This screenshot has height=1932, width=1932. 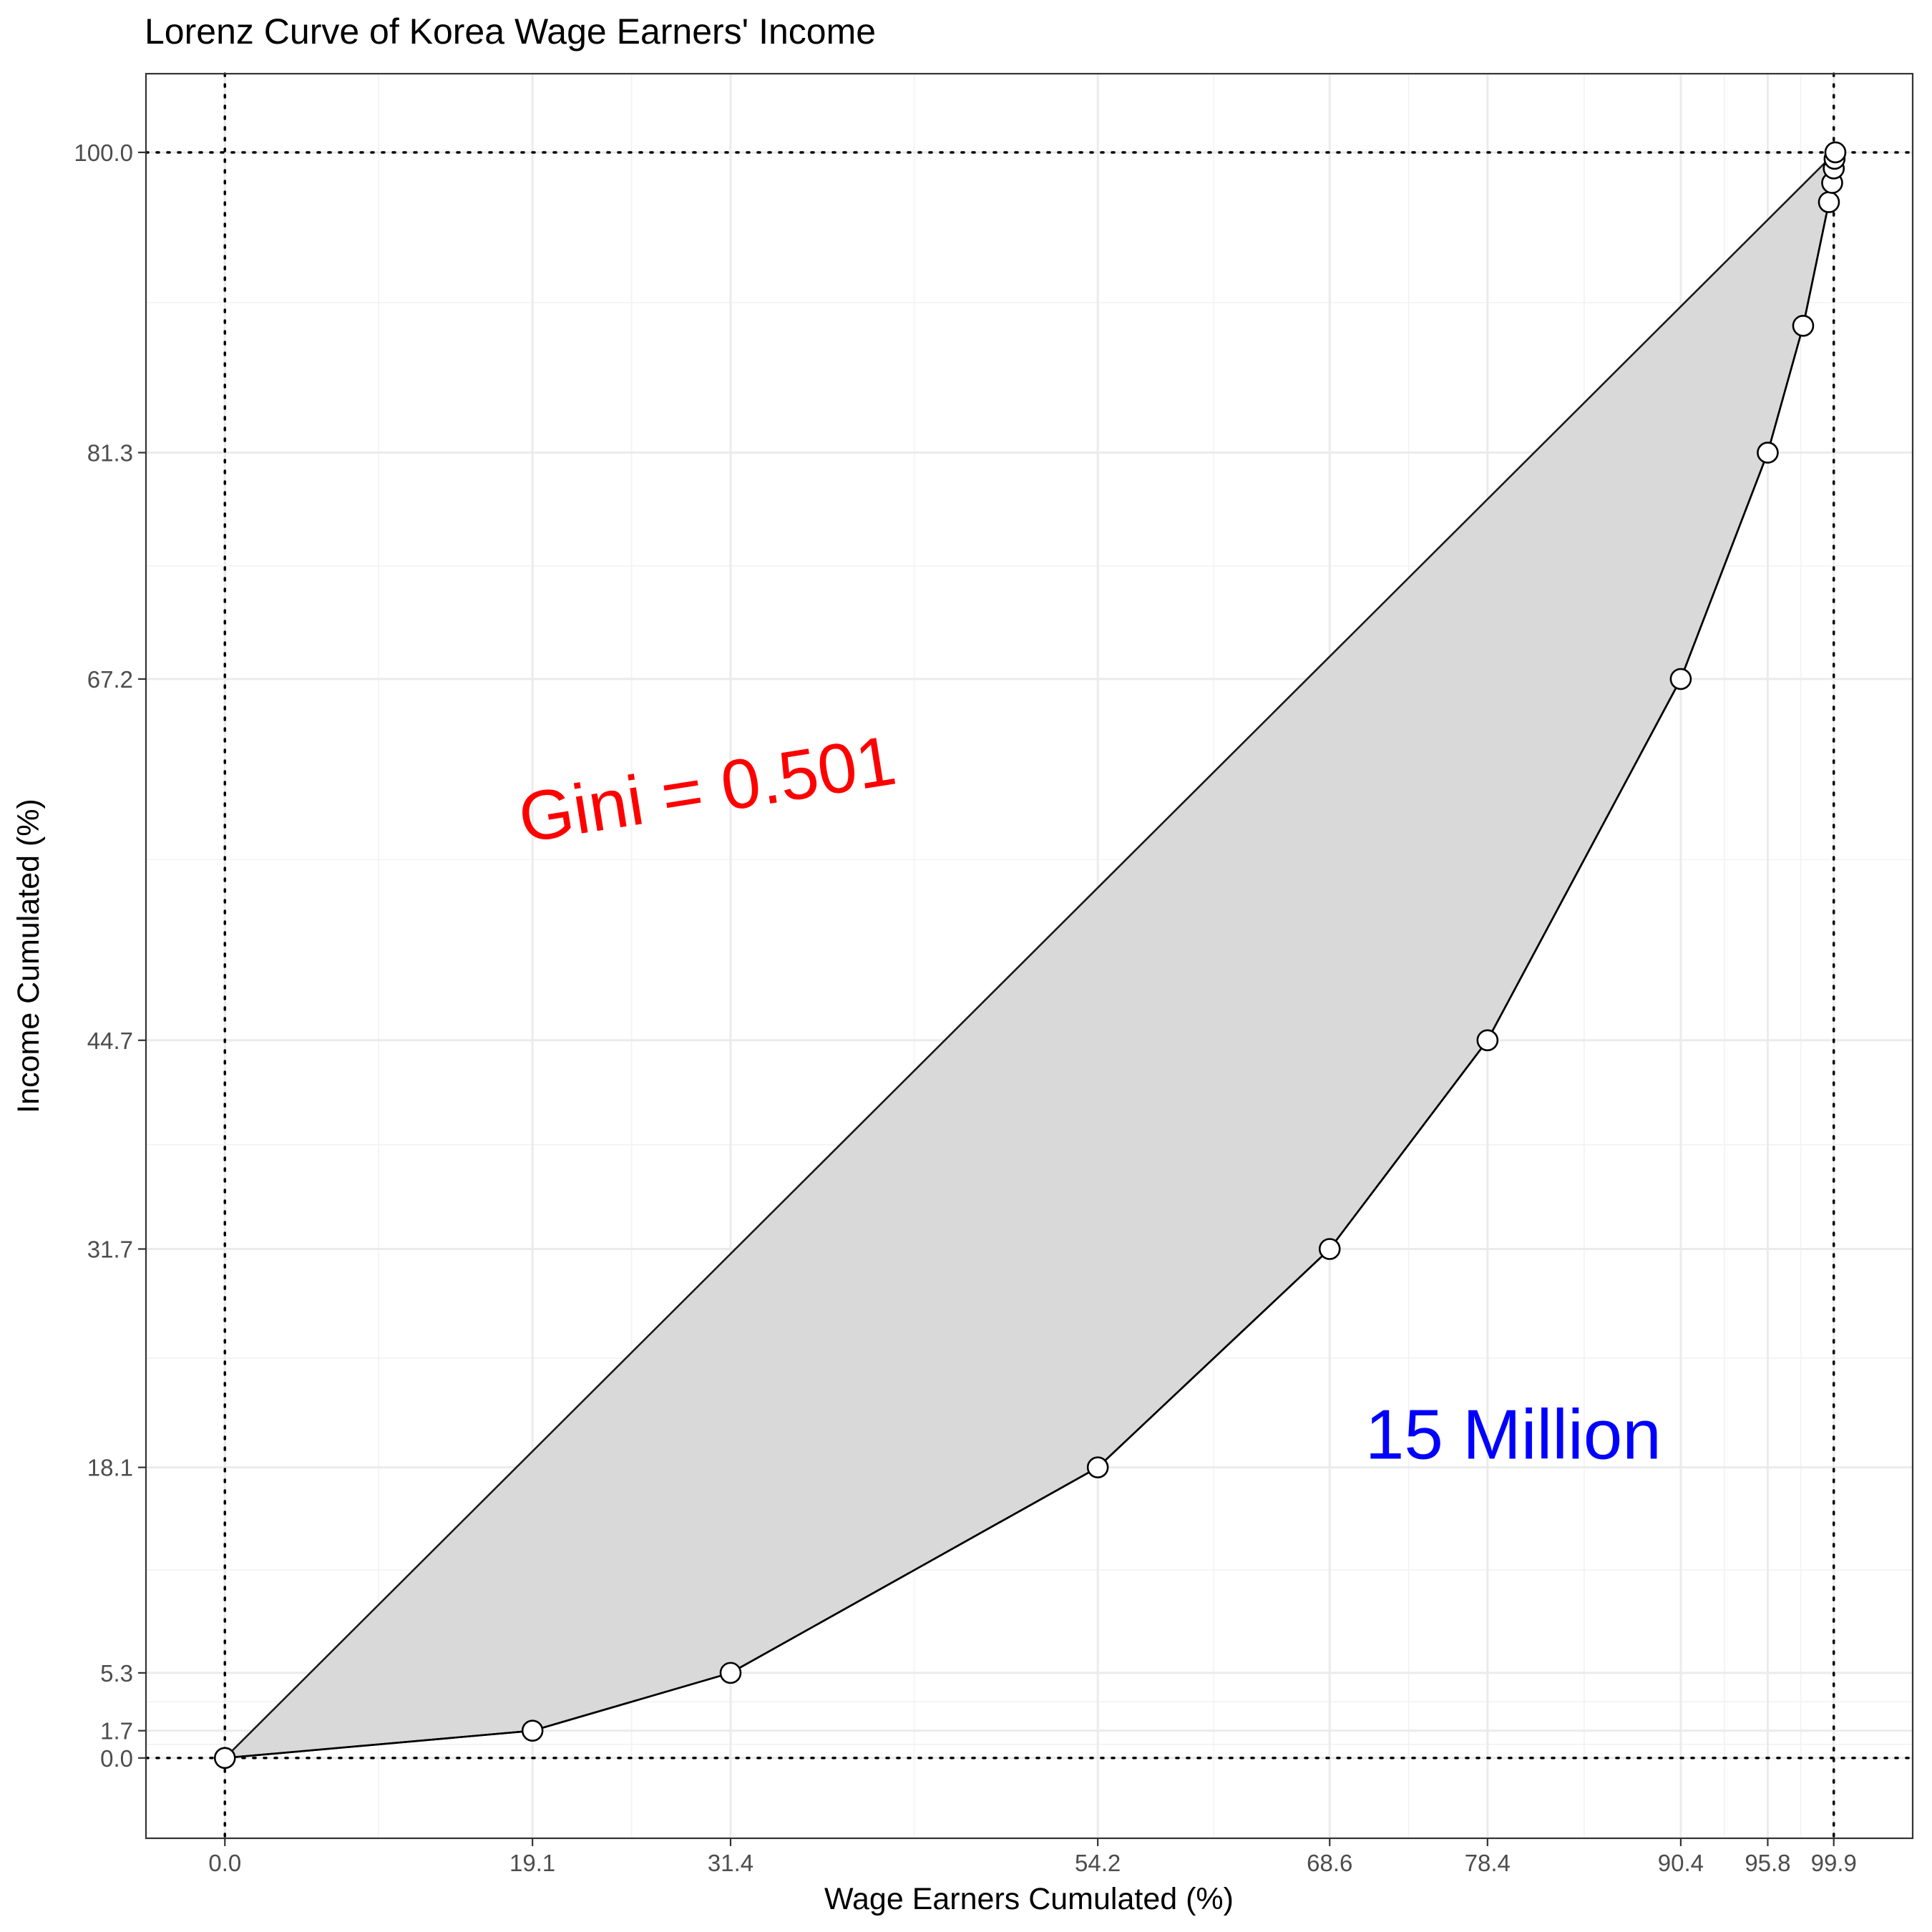 I want to click on x-tick-label: 0.0, so click(x=224, y=1863).